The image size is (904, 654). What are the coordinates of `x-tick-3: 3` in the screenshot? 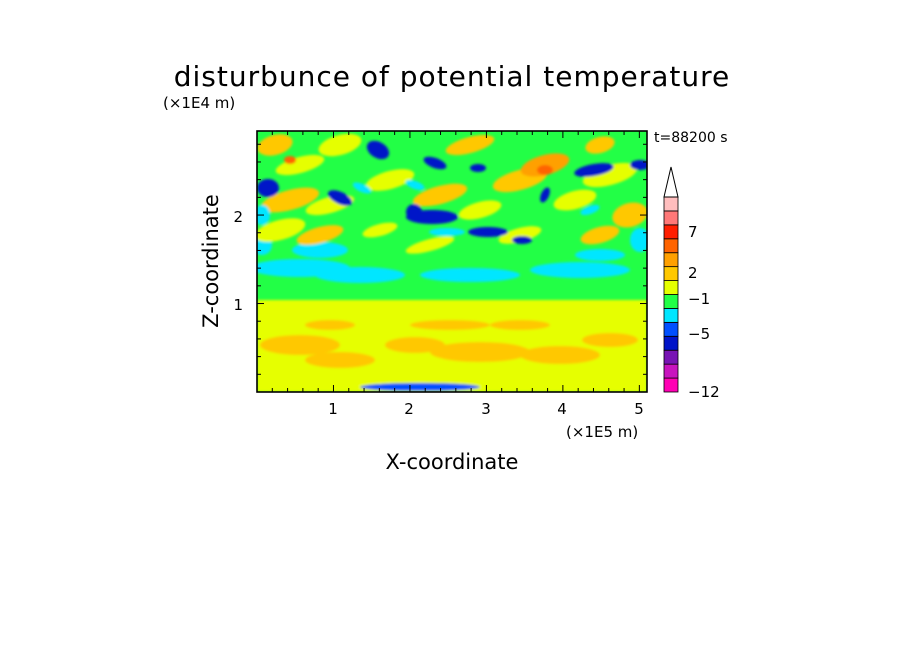 It's located at (486, 409).